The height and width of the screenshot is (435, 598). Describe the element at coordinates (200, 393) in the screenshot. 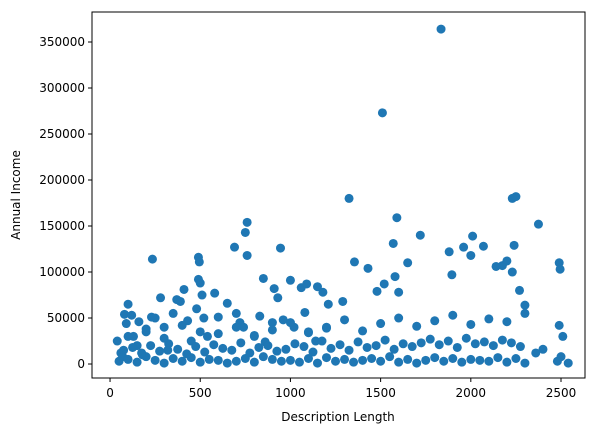

I see `x-tick-label: 500` at that location.